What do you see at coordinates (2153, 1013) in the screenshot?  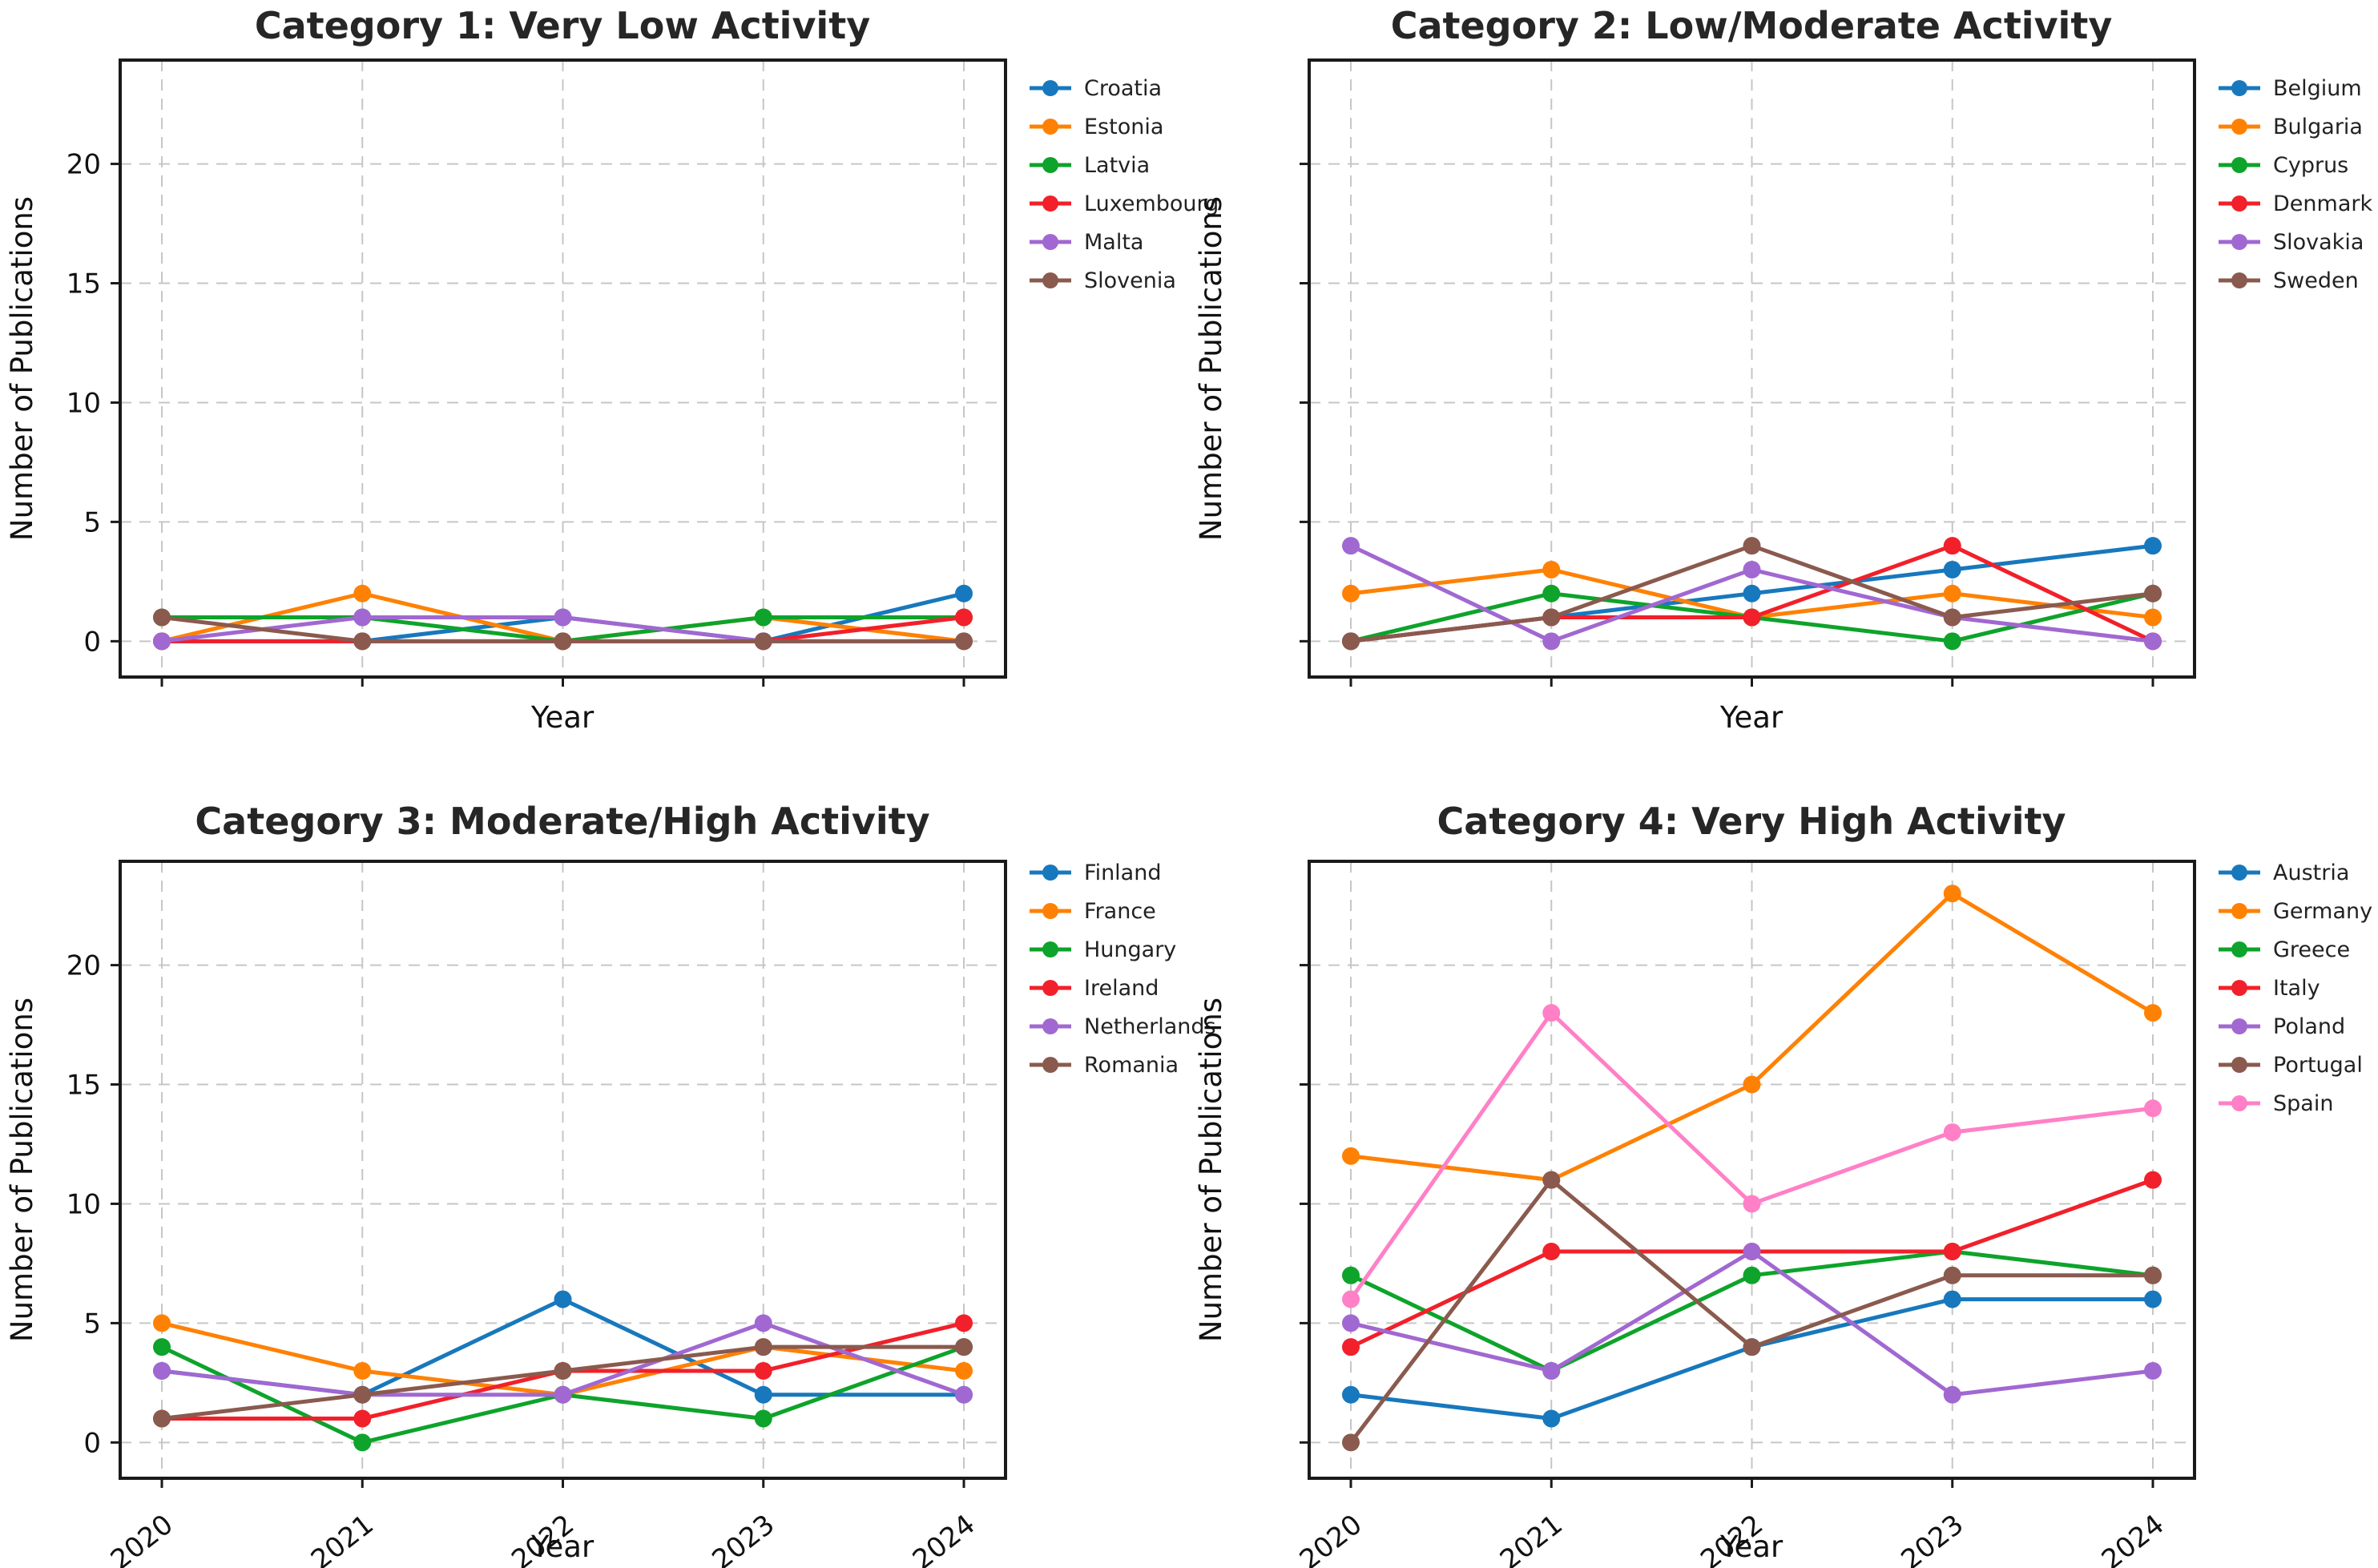 I see `series-marker-germany` at bounding box center [2153, 1013].